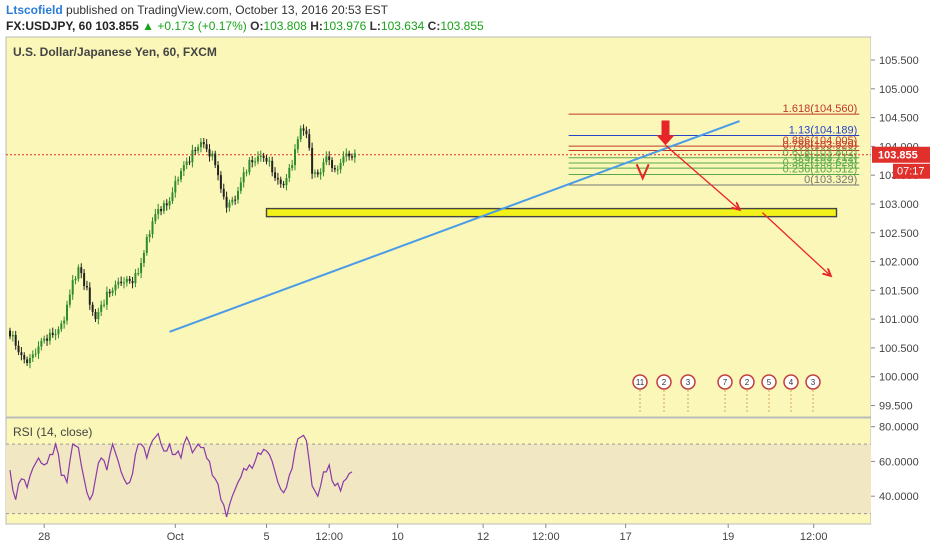 The width and height of the screenshot is (932, 550). Describe the element at coordinates (830, 180) in the screenshot. I see `fib-level-label: 0(103.329)` at that location.